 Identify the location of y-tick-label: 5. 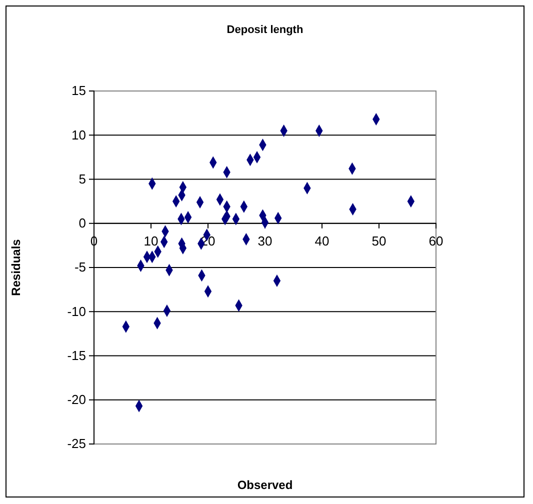
(82, 178).